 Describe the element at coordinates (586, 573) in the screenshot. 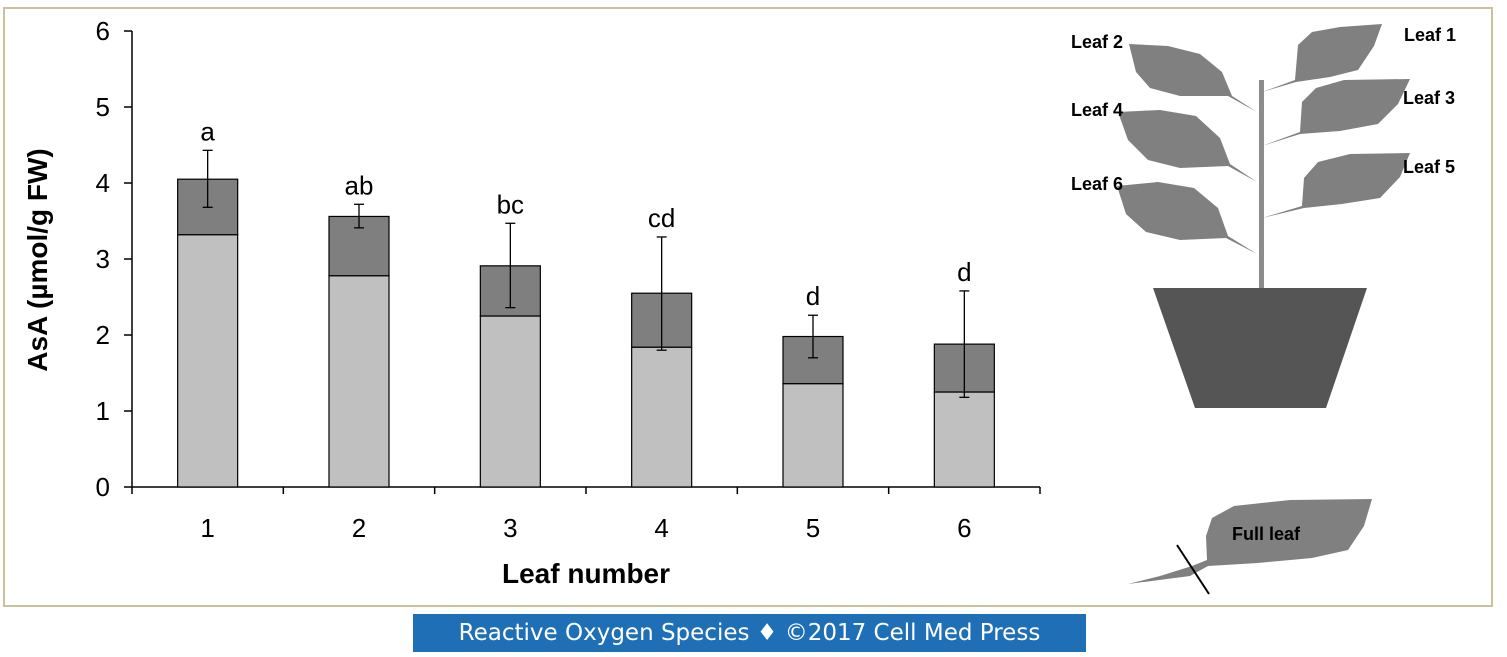

I see `x-axis-title: Leaf number` at that location.